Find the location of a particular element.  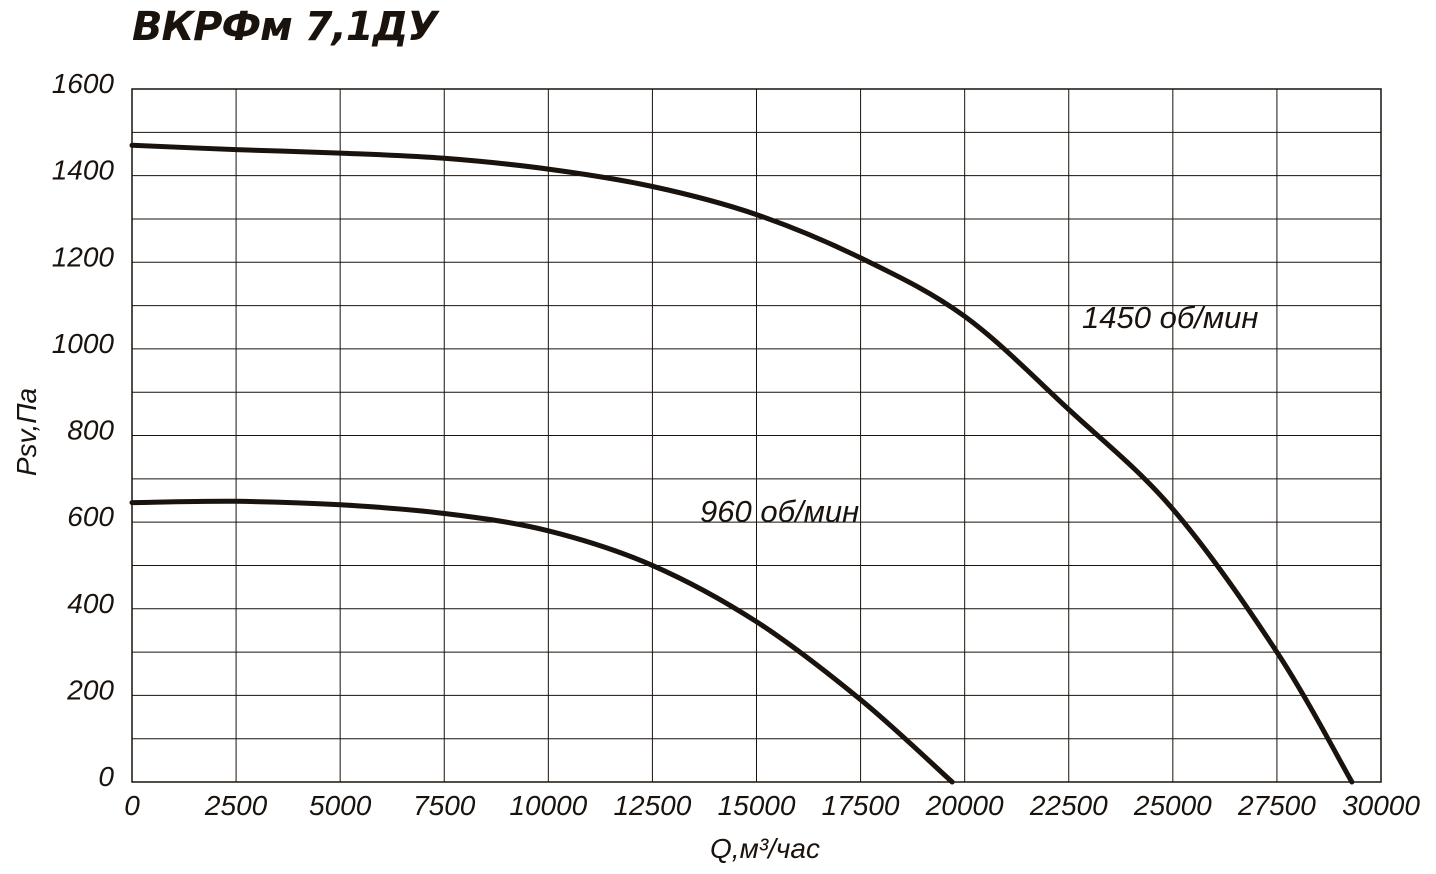

y-tick-label: 0 is located at coordinates (106, 776).